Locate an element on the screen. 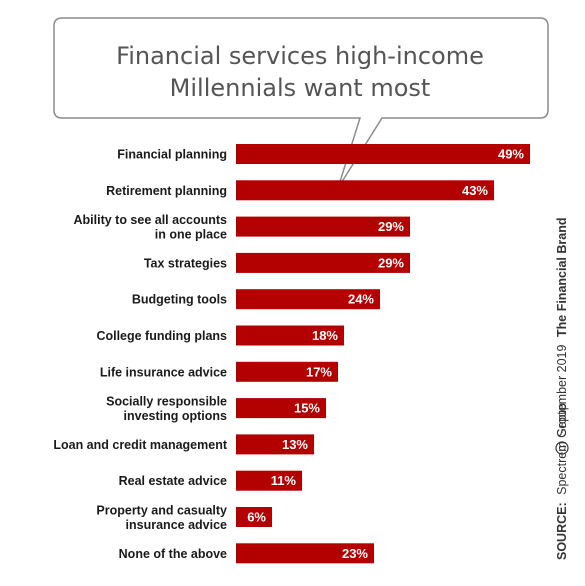 The image size is (585, 586). value-label-3: 29% is located at coordinates (391, 262).